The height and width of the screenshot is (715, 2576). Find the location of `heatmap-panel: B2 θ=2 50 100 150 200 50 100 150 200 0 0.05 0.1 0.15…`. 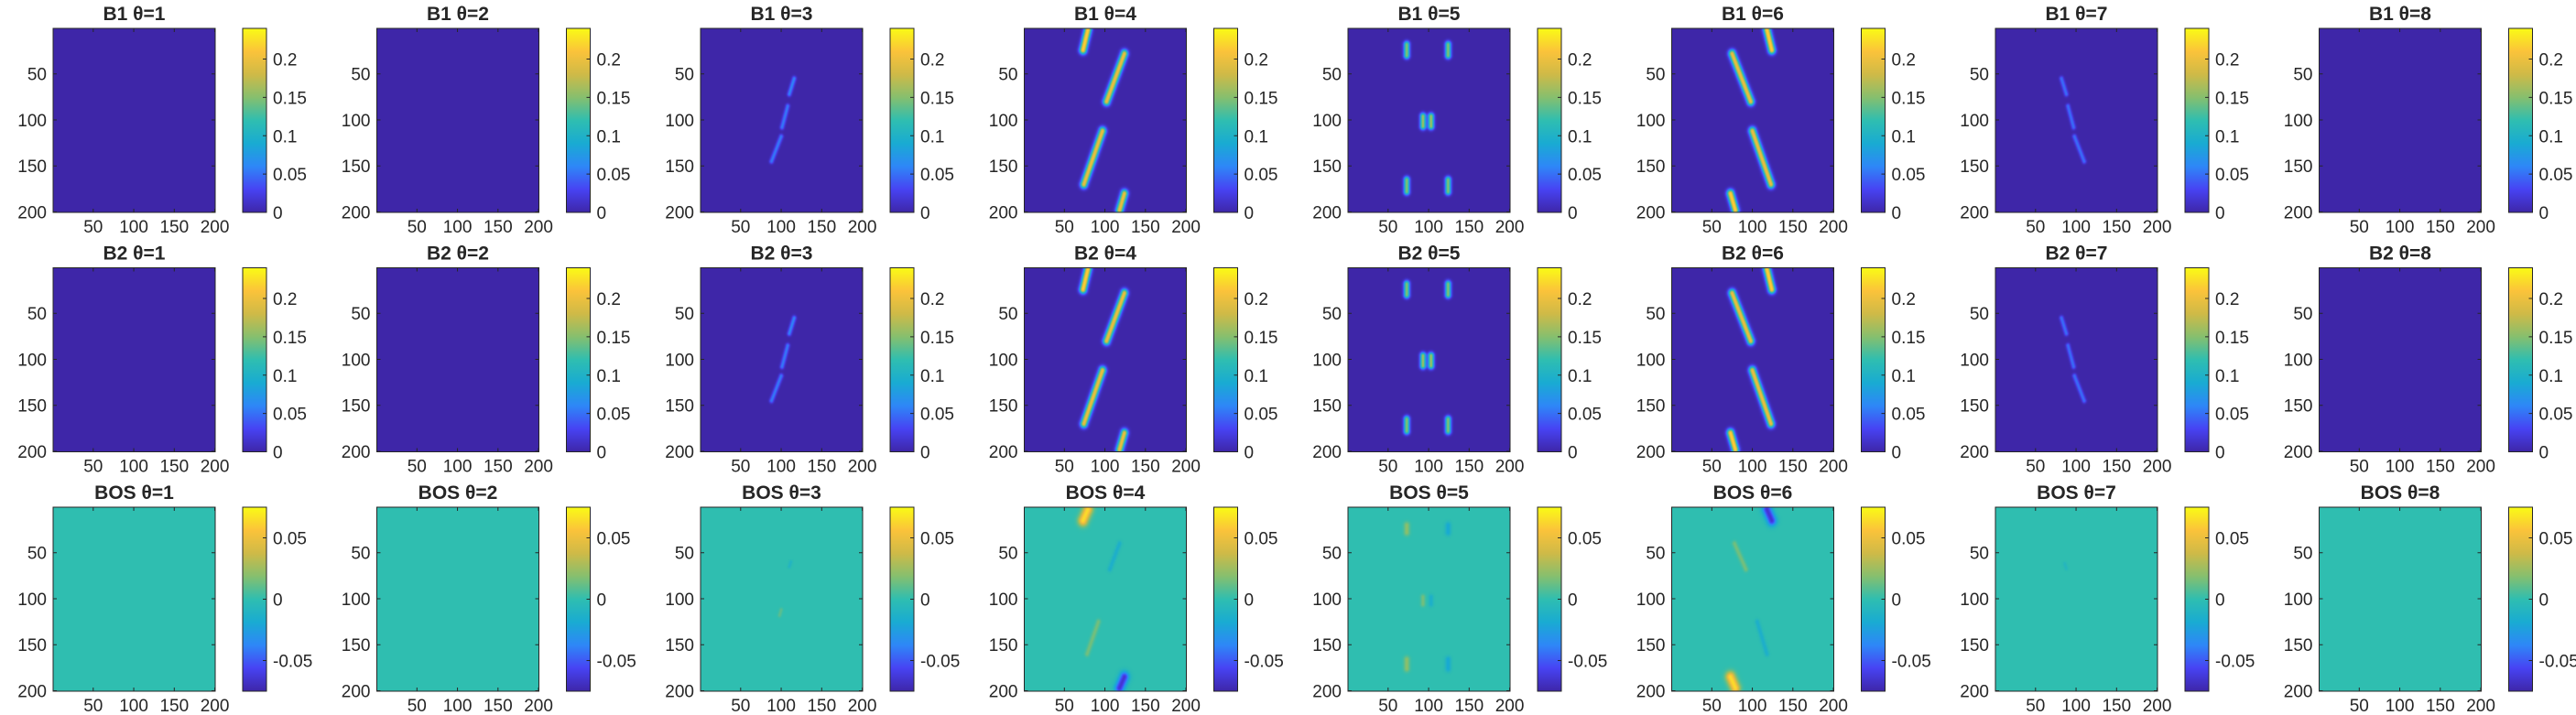

heatmap-panel: B2 θ=2 50 100 150 200 50 100 150 200 0 0.05 0.1 0.15… is located at coordinates (486, 360).